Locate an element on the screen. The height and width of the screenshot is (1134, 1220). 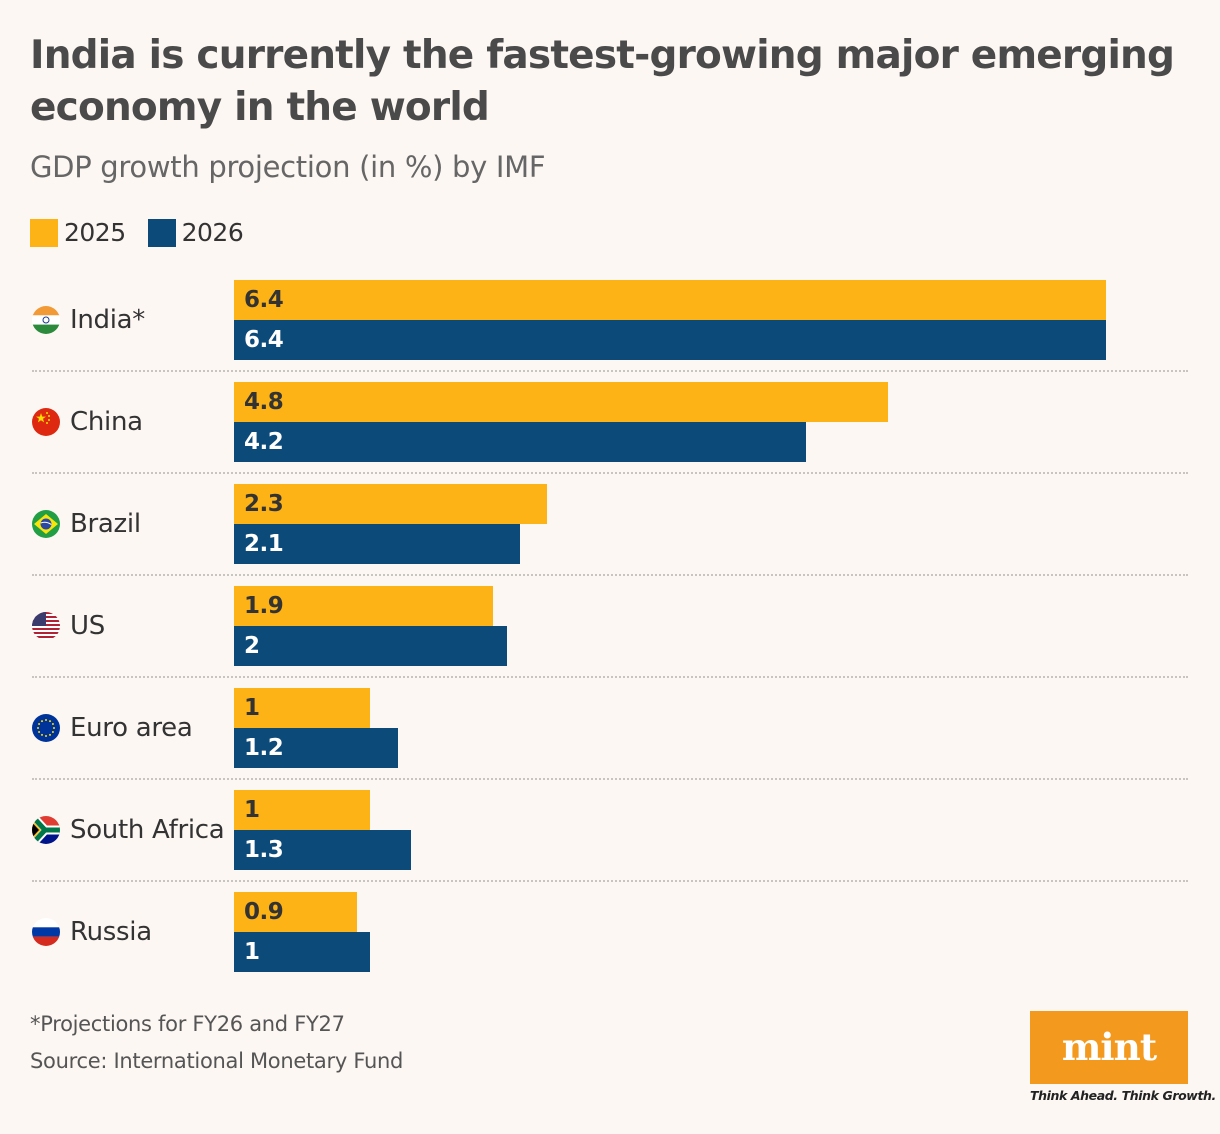
eu-flag-icon is located at coordinates (46, 728).